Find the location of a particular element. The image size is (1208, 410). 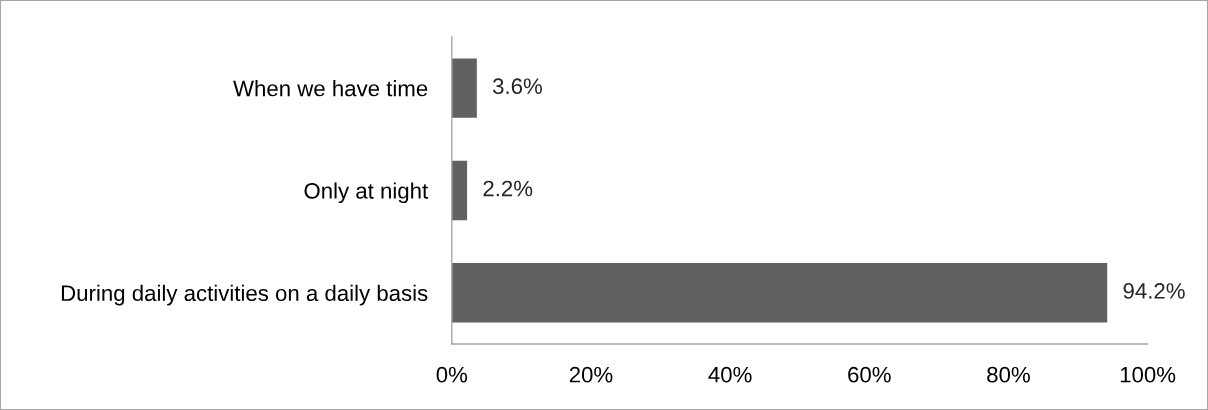

x-tick-label: 0% is located at coordinates (452, 374).